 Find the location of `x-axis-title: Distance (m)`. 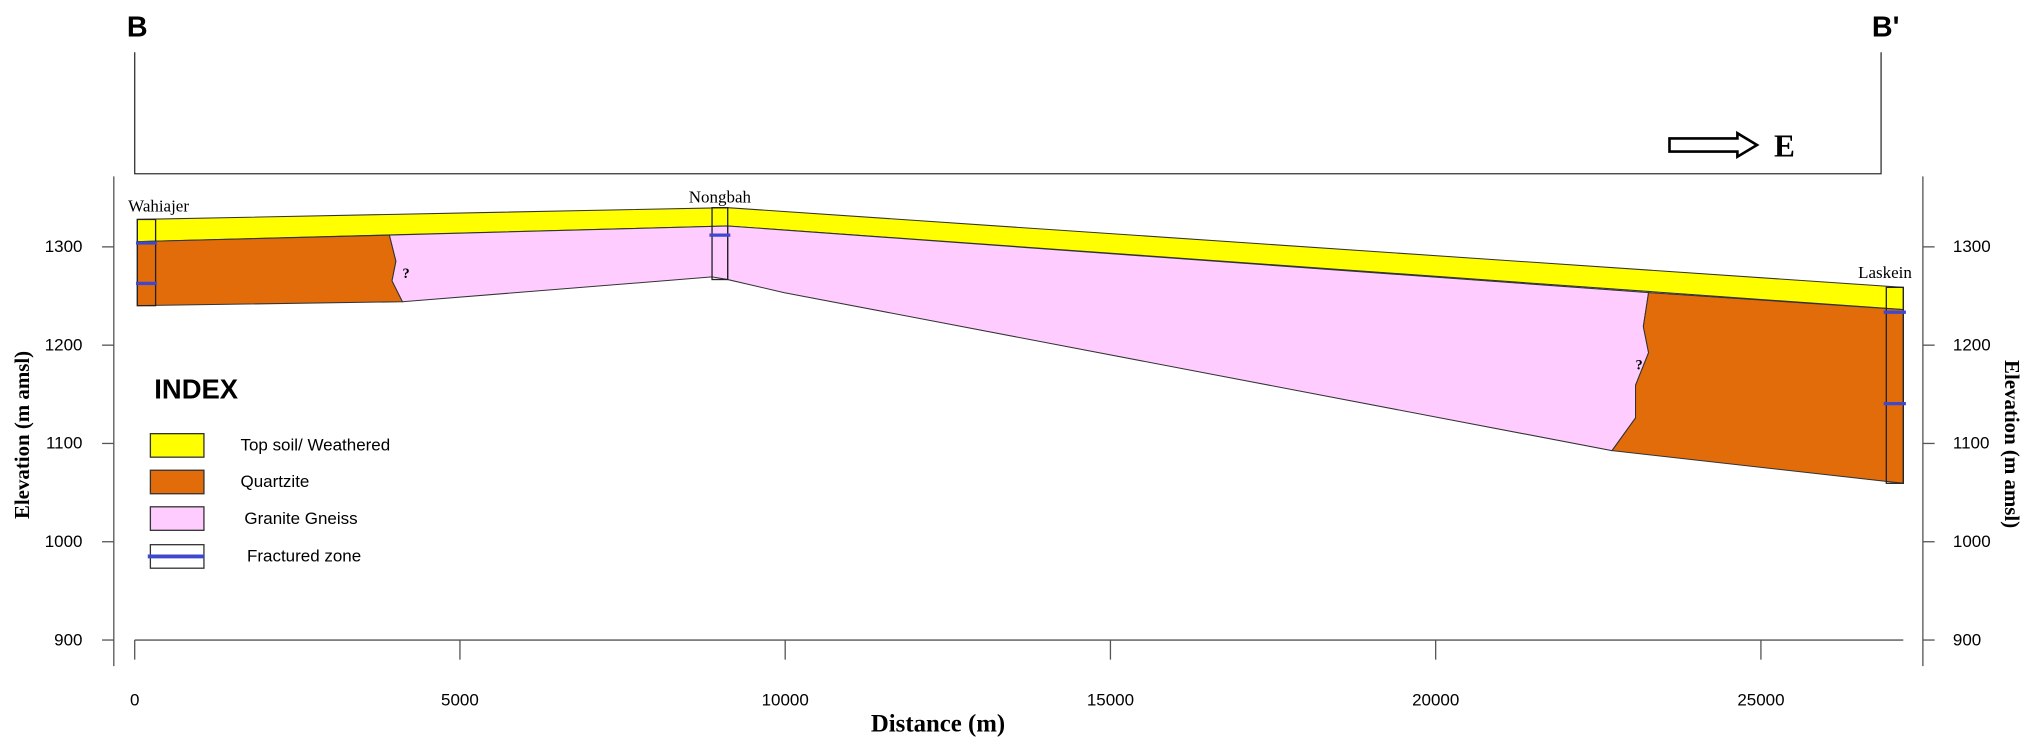

x-axis-title: Distance (m) is located at coordinates (938, 723).